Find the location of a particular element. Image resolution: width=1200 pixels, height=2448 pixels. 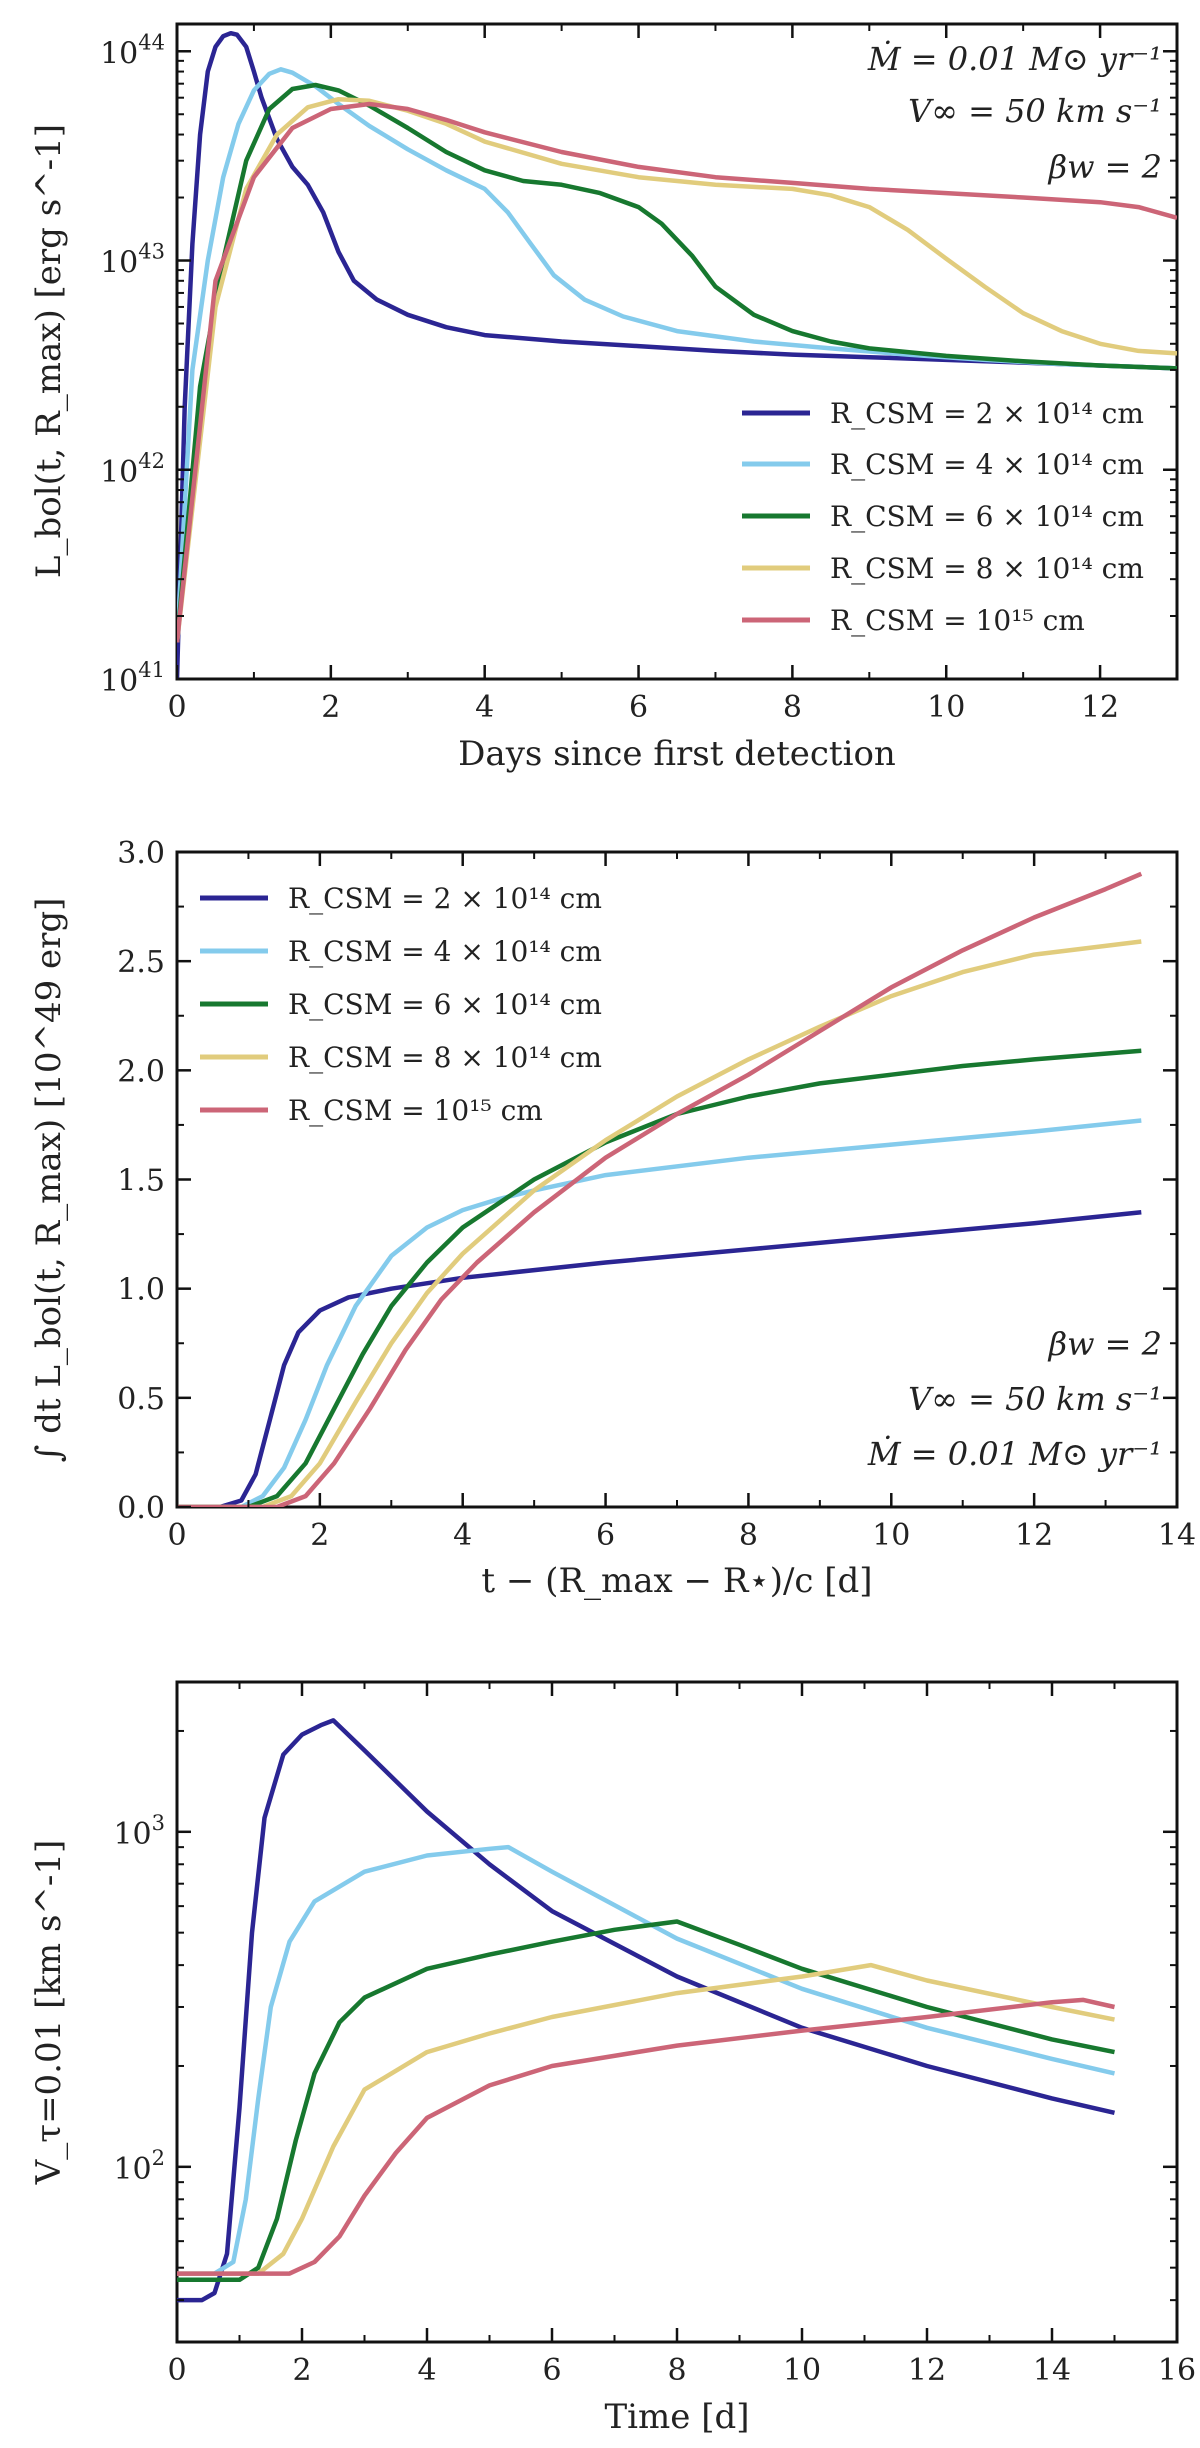

y-tick-label: 0.5 is located at coordinates (141, 1399).